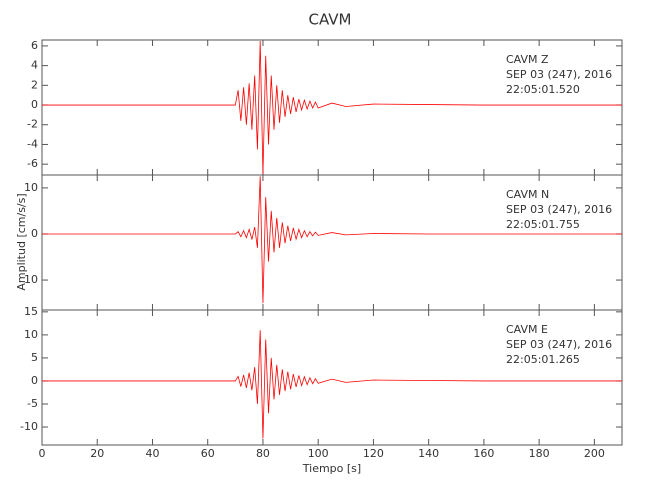  What do you see at coordinates (152, 453) in the screenshot?
I see `x-tick-label: 40` at bounding box center [152, 453].